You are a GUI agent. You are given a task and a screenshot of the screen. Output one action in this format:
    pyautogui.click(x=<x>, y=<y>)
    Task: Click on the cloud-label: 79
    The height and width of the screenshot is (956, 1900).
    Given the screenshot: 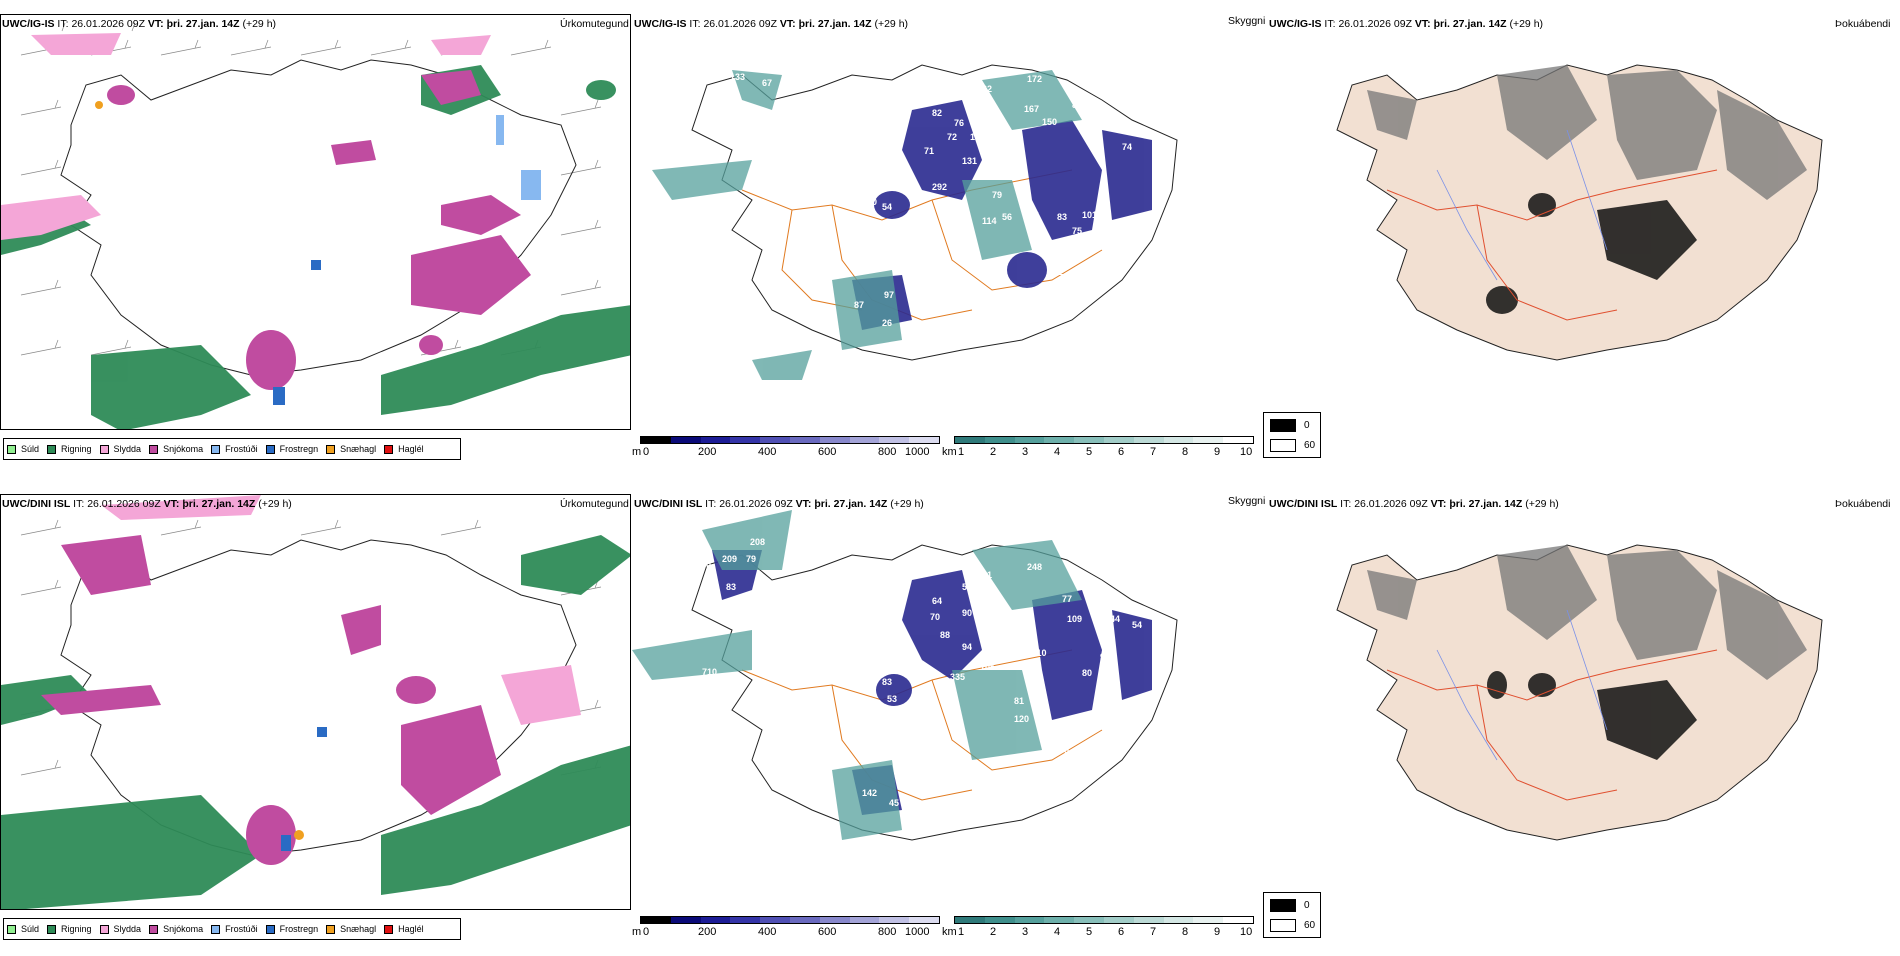 What is the action you would take?
    pyautogui.click(x=751, y=559)
    